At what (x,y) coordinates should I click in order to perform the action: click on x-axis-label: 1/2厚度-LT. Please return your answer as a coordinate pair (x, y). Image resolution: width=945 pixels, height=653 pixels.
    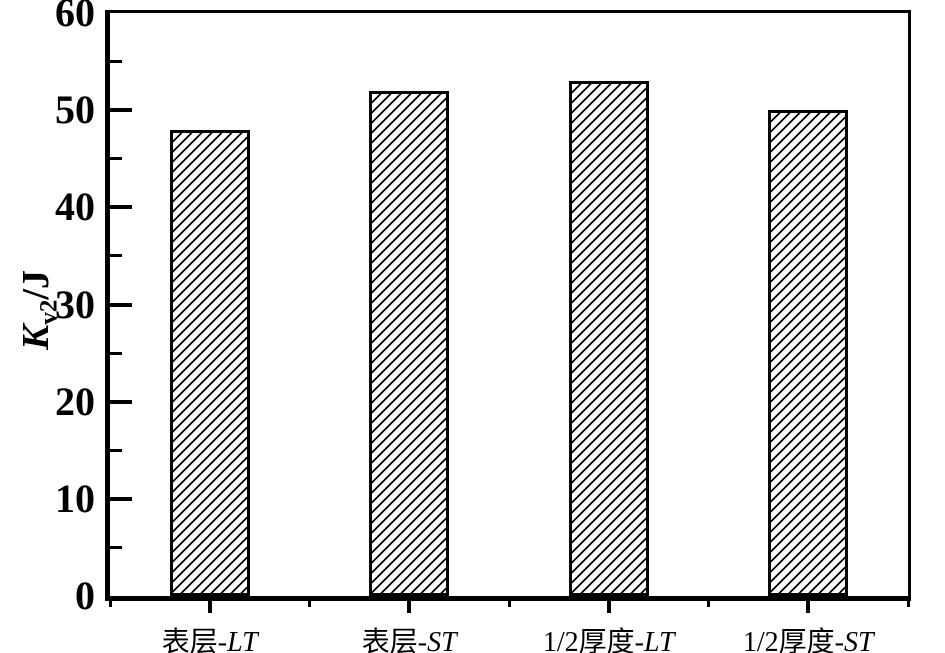
    Looking at the image, I should click on (609, 636).